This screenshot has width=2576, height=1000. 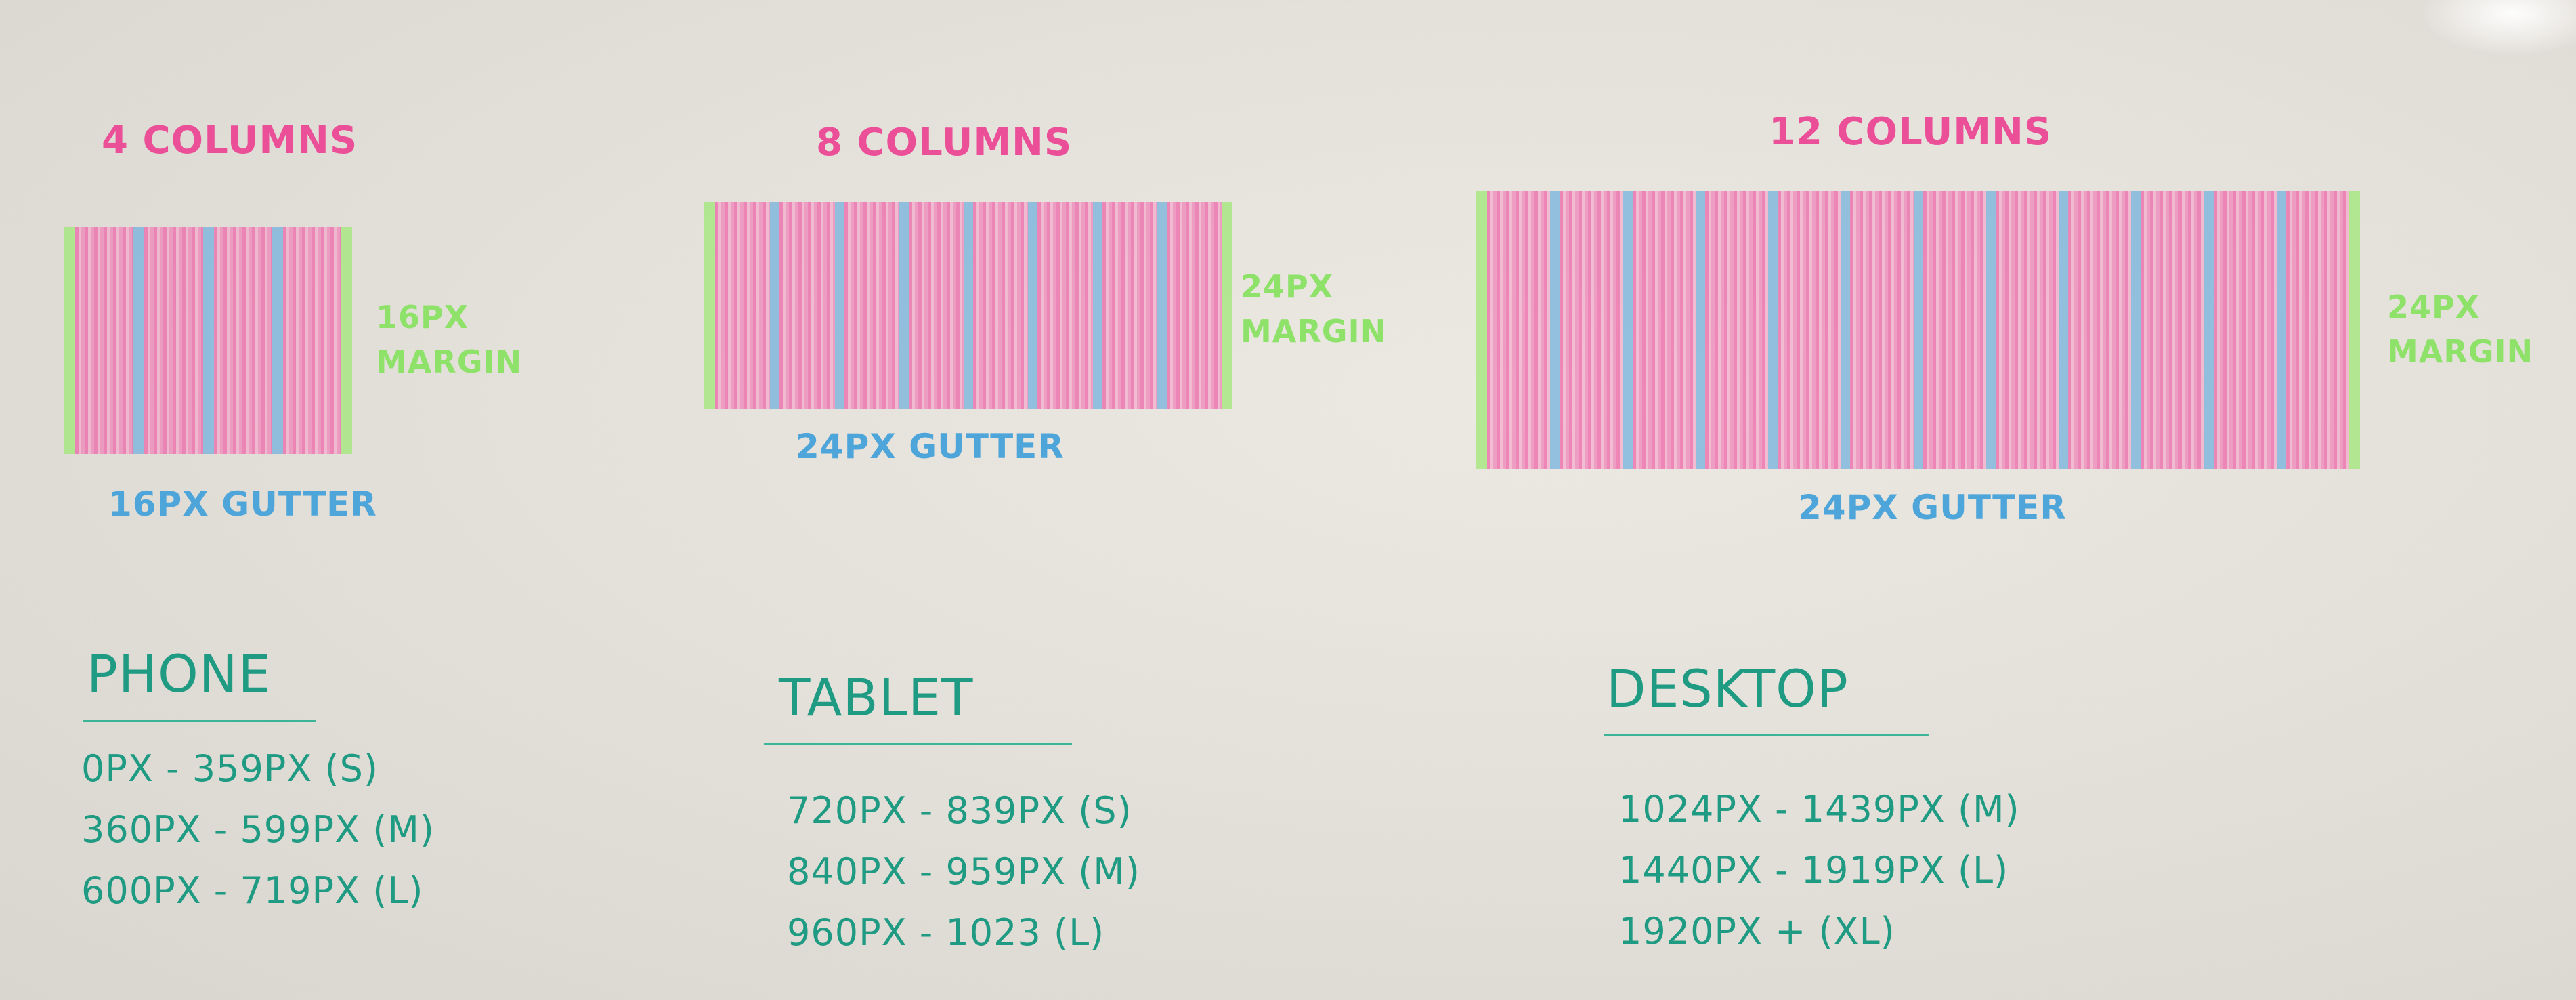 I want to click on tablet-range-s: 720PX - 839PX (S), so click(x=959, y=810).